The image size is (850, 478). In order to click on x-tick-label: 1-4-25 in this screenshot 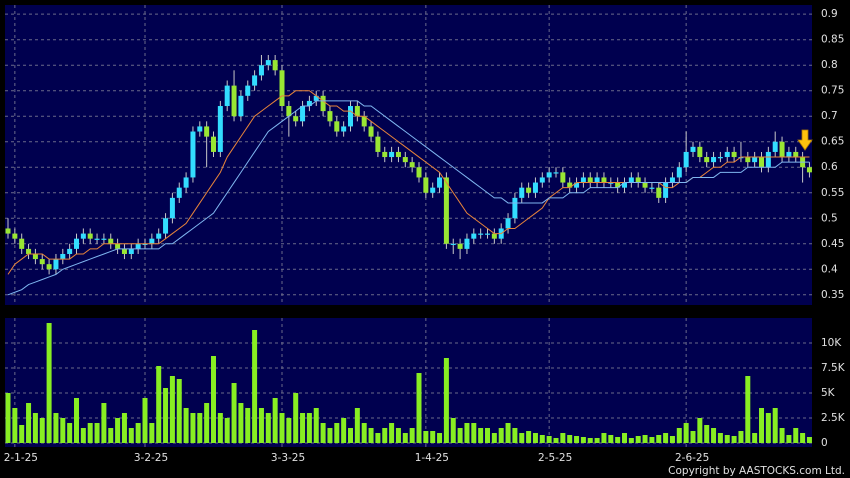, I will do `click(432, 458)`.